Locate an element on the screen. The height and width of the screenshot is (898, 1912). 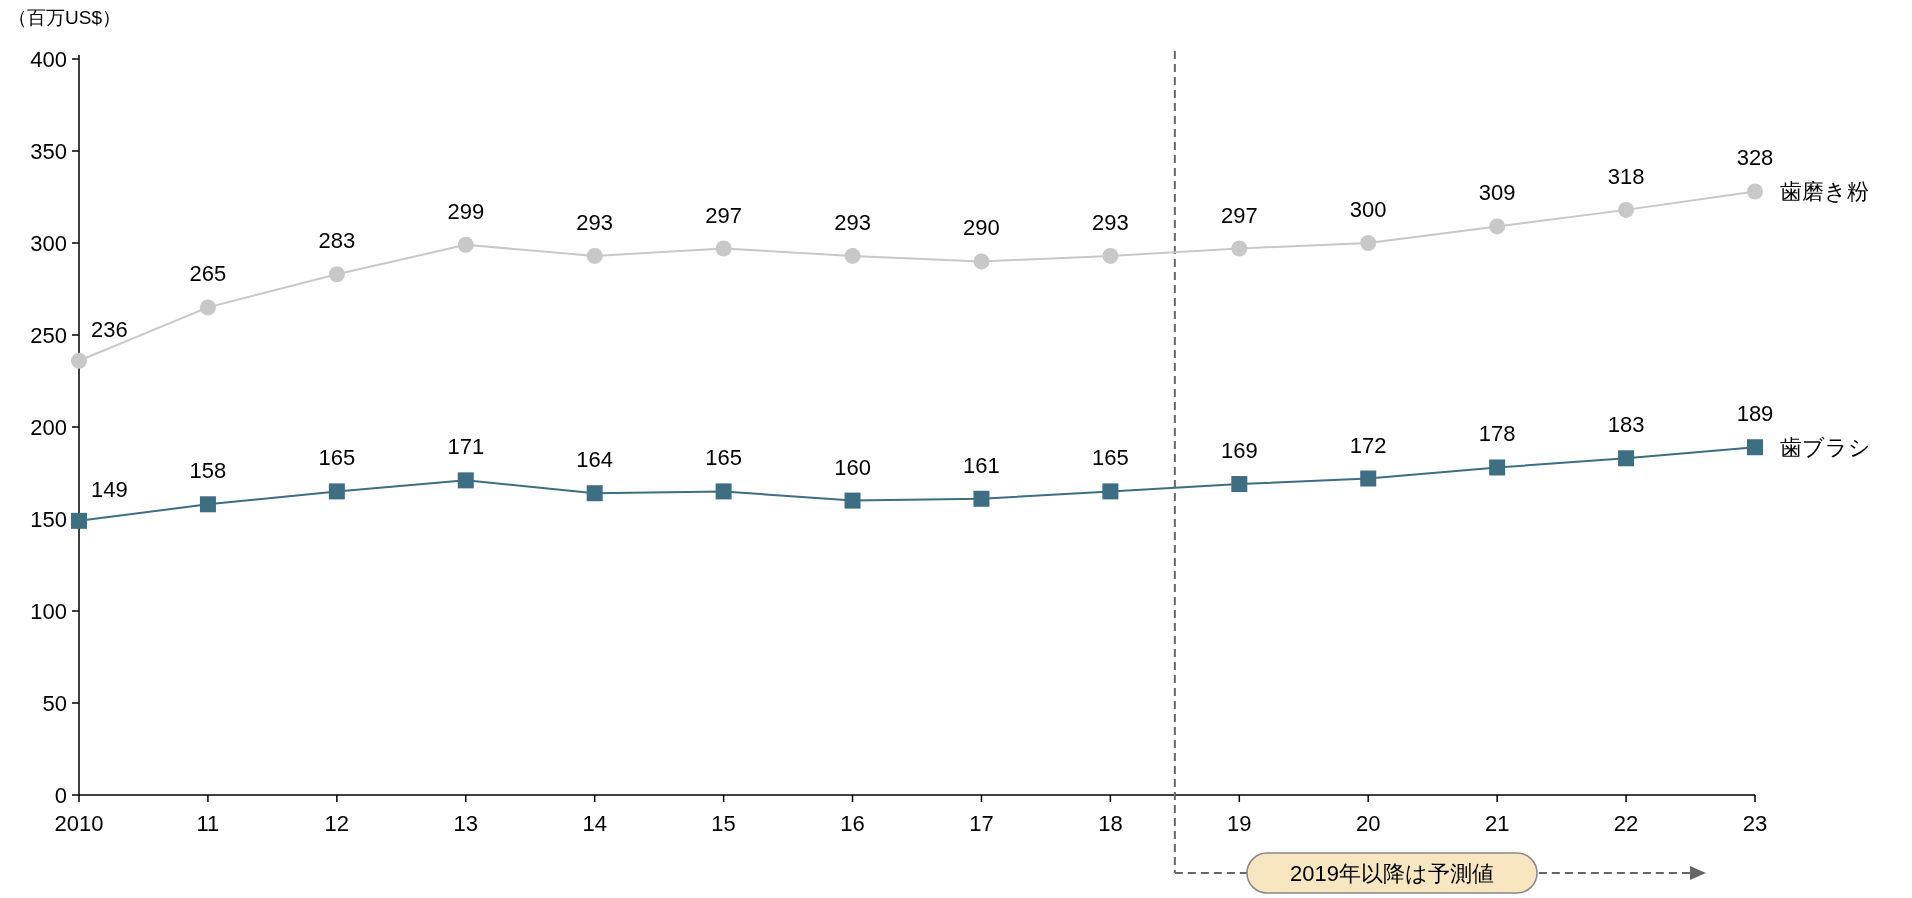
series-label: 歯ブラシ is located at coordinates (1825, 448).